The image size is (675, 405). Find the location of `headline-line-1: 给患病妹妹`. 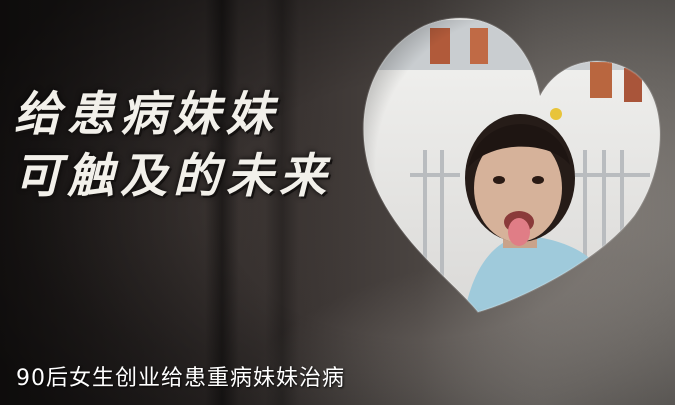

headline-line-1: 给患病妹妹 is located at coordinates (146, 114).